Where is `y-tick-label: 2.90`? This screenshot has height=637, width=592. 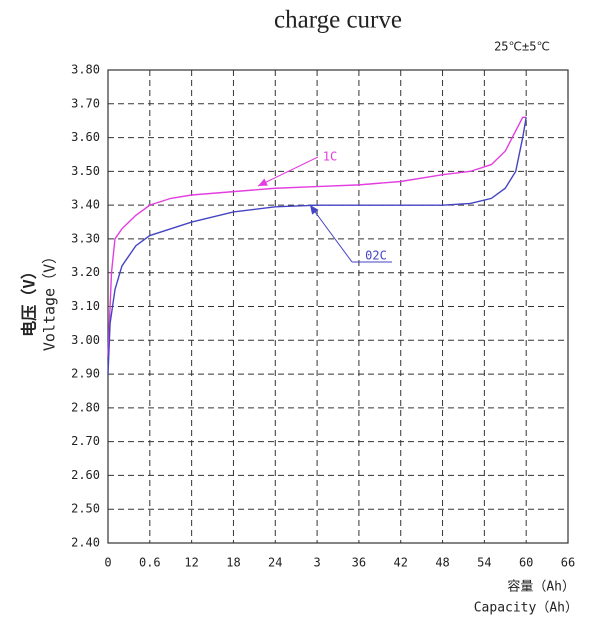 y-tick-label: 2.90 is located at coordinates (85, 374).